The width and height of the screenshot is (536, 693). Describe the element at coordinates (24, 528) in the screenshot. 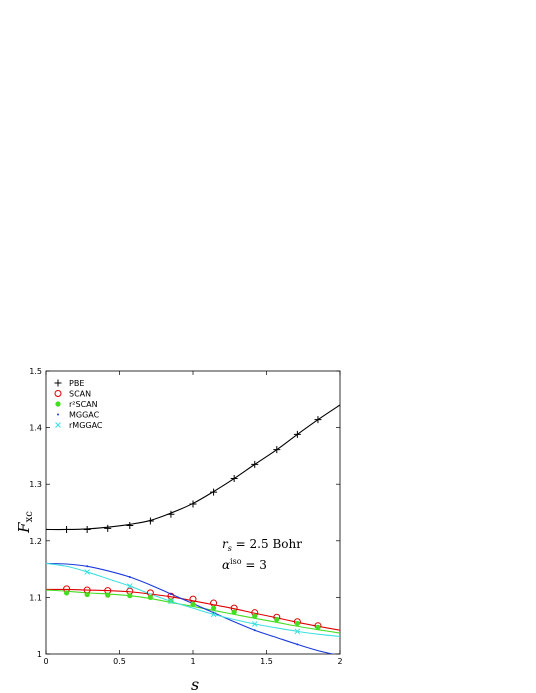

I see `y-axis-label-main: F` at that location.